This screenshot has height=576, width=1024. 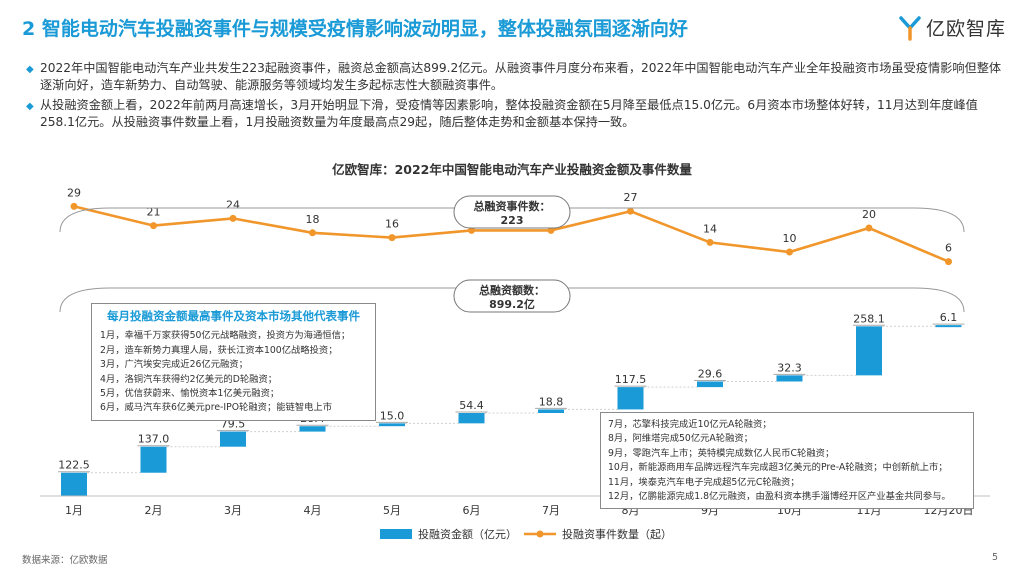 I want to click on note-line: 10月，新能源商用车品牌远程汽车完成超3亿美元的Pre-A轮融资；中创新航上市；, so click(x=778, y=468).